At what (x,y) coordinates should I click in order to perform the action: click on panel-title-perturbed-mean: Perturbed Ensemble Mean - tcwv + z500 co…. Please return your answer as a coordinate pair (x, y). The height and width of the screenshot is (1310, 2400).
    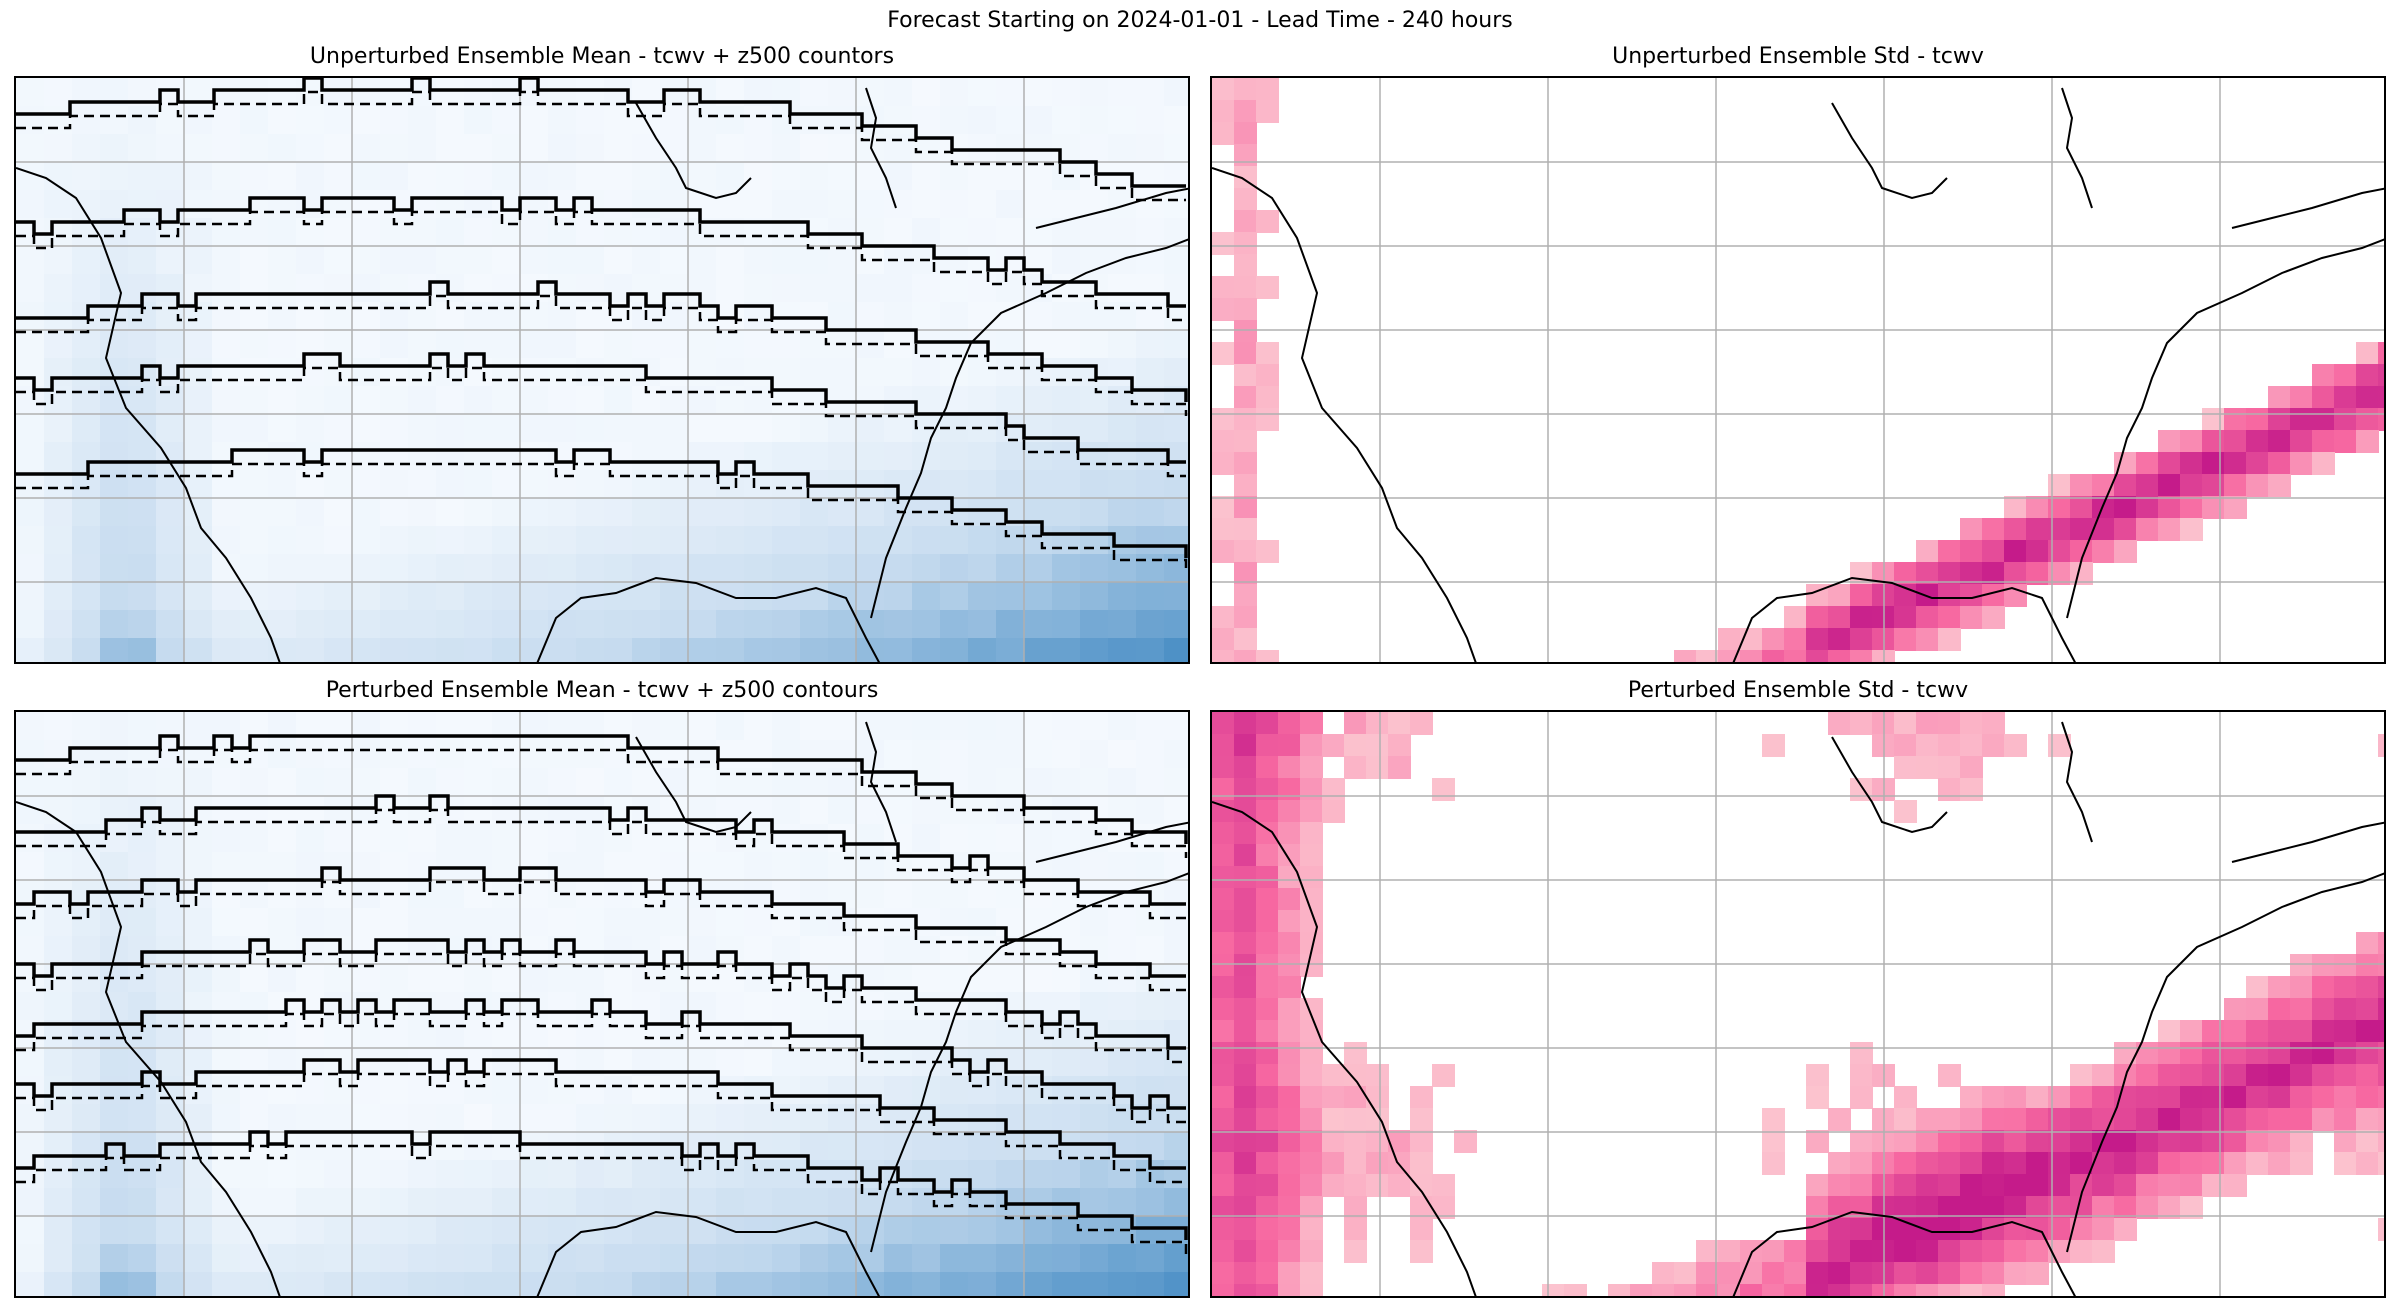
    Looking at the image, I should click on (602, 690).